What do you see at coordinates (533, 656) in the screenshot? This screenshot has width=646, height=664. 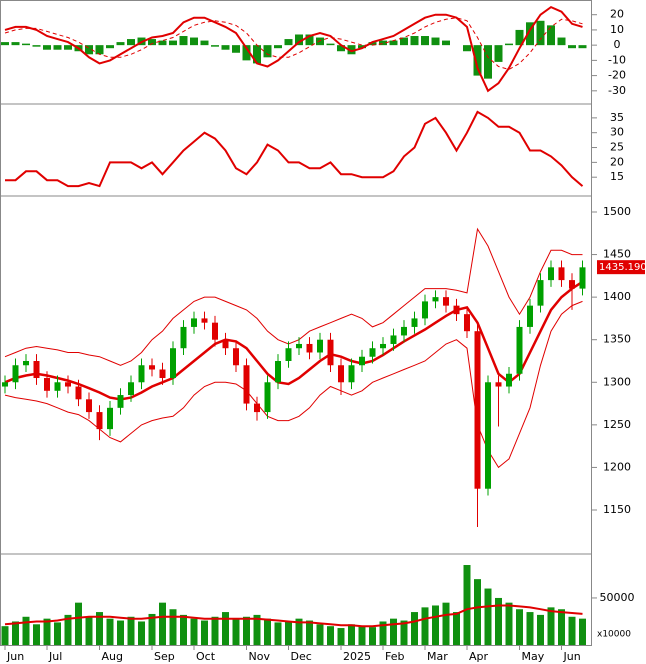 I see `x-tick-label: May` at bounding box center [533, 656].